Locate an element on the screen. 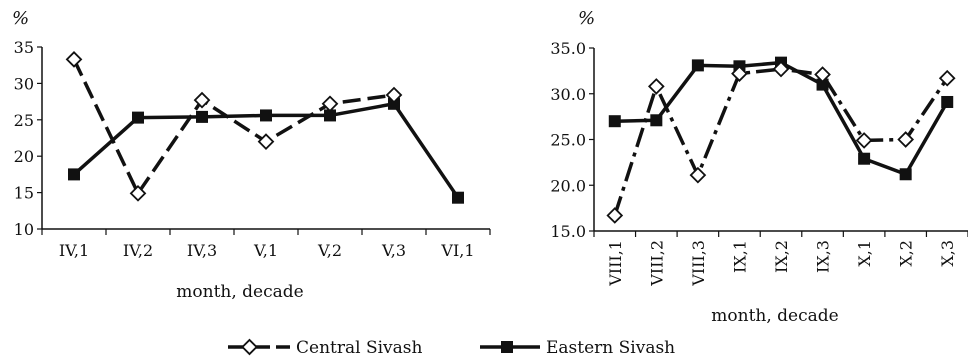 Image resolution: width=968 pixels, height=361 pixels. y-tick-label: 20.0 is located at coordinates (568, 185).